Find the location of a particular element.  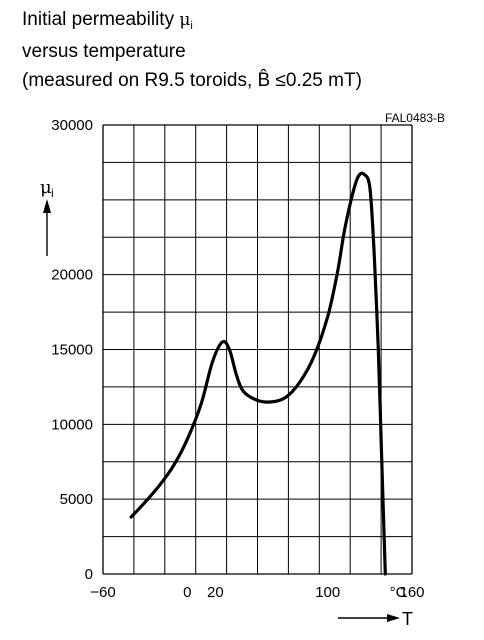

y-tick-label: 20000 is located at coordinates (72, 275).